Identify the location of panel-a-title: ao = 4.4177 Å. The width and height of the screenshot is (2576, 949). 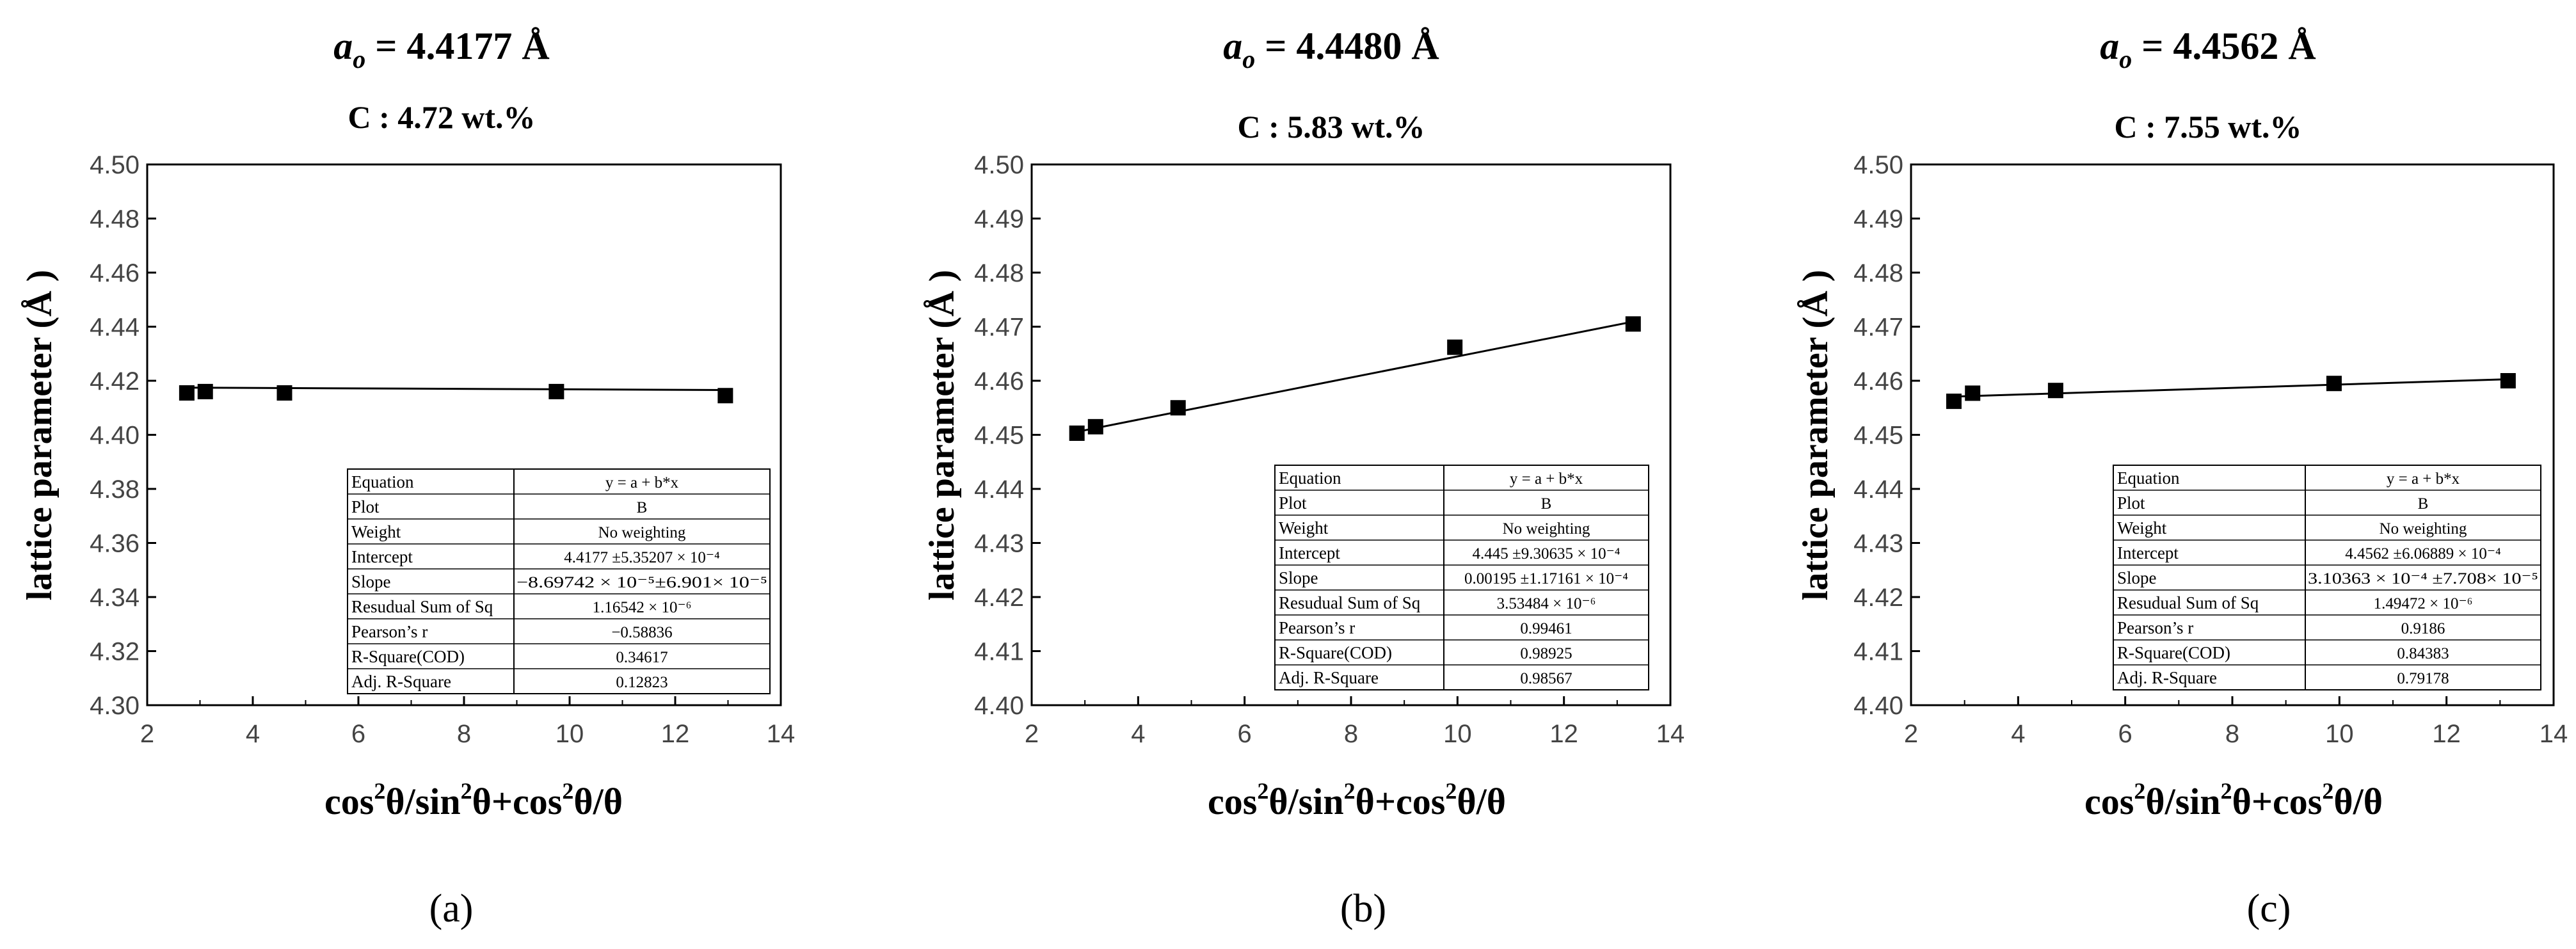
(441, 49).